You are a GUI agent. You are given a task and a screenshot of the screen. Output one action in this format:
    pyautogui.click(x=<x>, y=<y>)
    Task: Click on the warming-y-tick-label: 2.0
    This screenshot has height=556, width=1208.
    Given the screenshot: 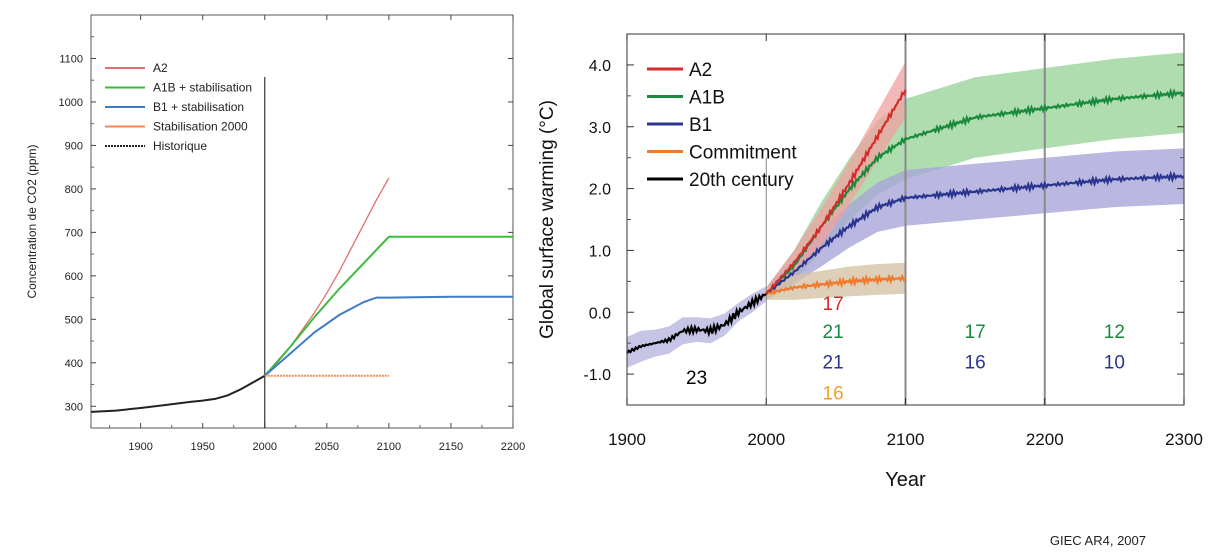 What is the action you would take?
    pyautogui.click(x=600, y=190)
    